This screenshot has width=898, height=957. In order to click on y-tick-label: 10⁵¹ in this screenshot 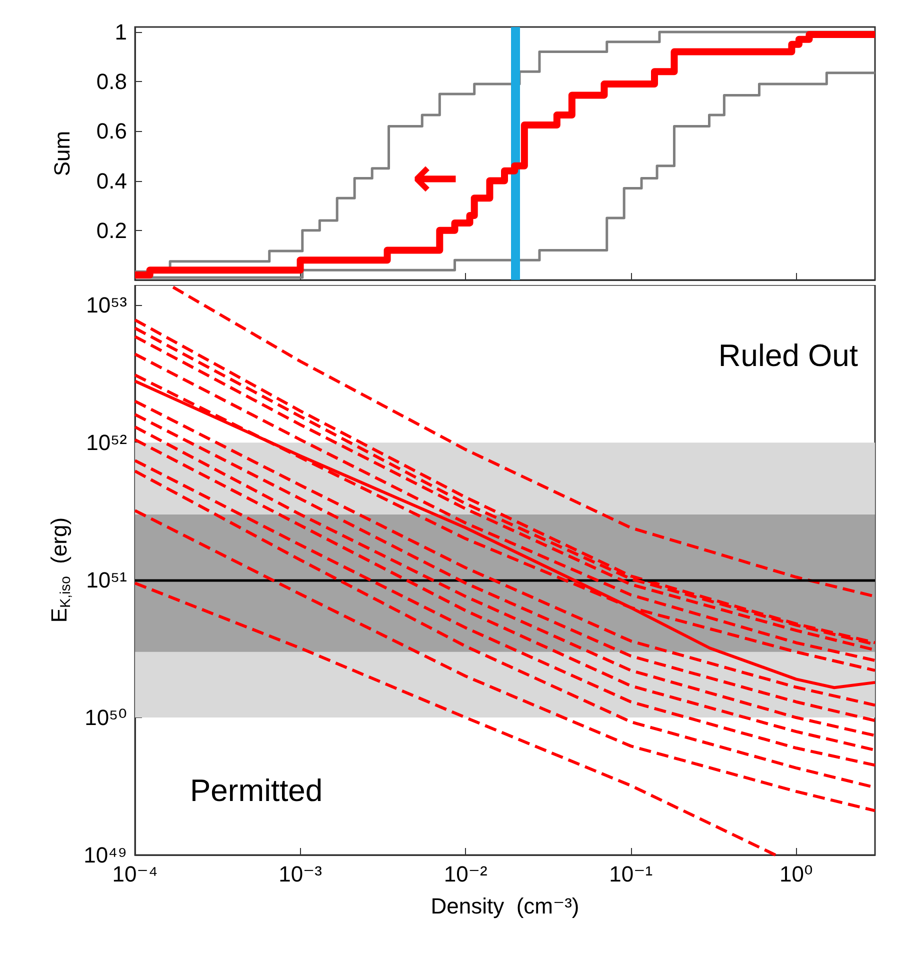, I will do `click(106, 580)`.